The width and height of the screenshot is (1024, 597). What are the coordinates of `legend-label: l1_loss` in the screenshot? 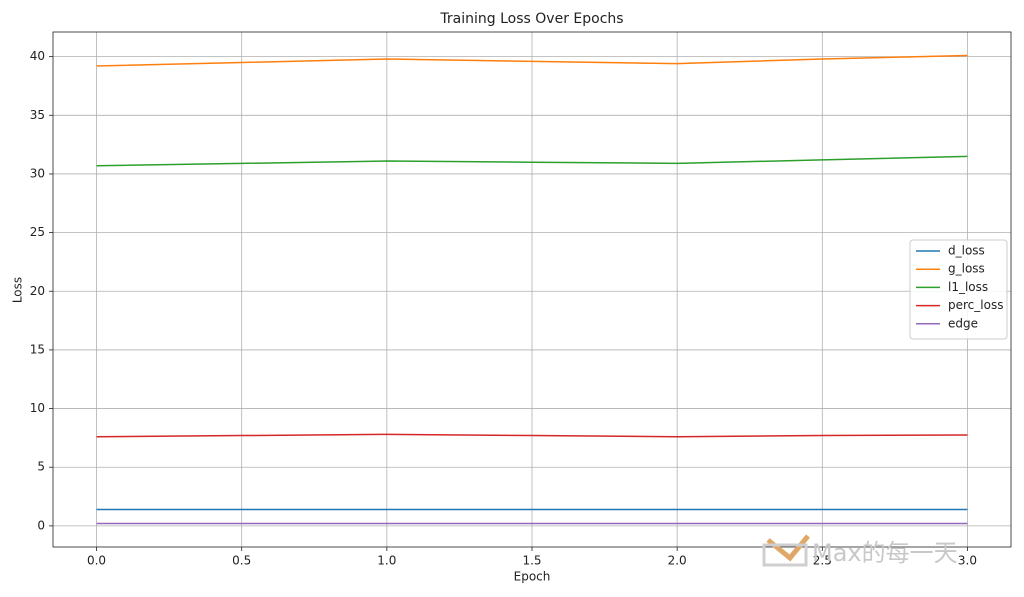 It's located at (968, 287).